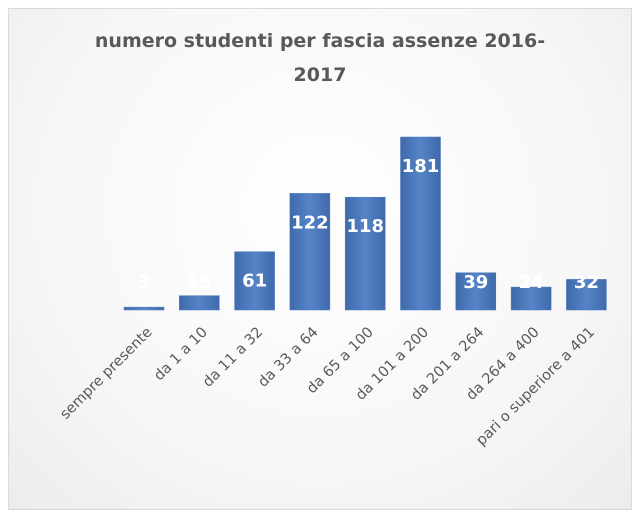  What do you see at coordinates (586, 282) in the screenshot?
I see `value-label: 32` at bounding box center [586, 282].